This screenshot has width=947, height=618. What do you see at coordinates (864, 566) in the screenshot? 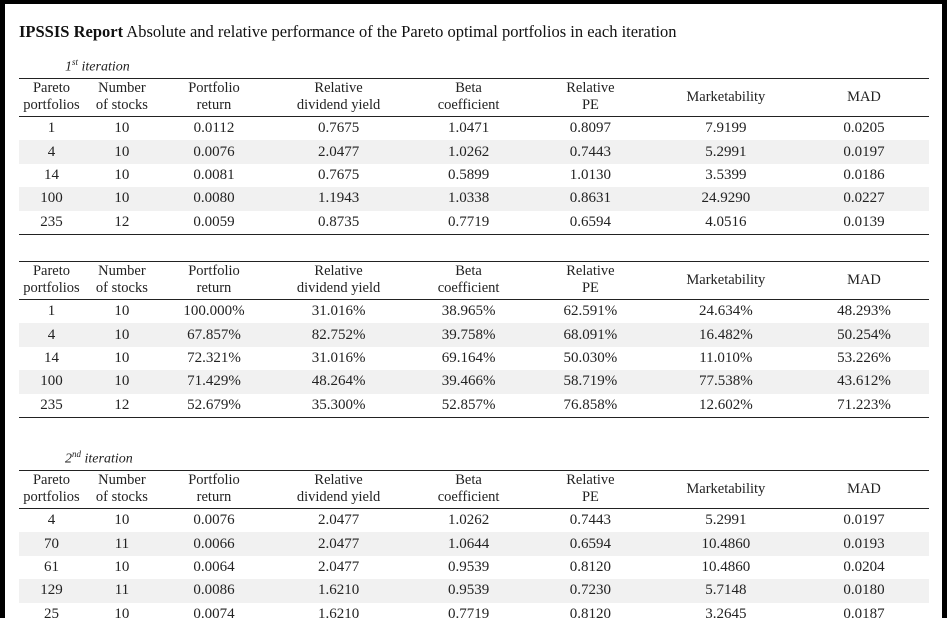
I see `table-cell: 0.0204` at bounding box center [864, 566].